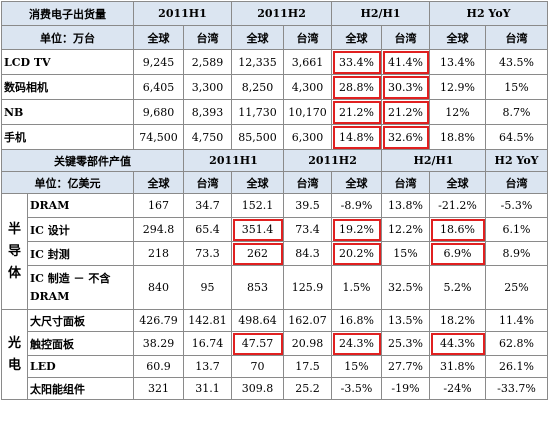  What do you see at coordinates (67, 87) in the screenshot?
I see `row-label: 数码相机` at bounding box center [67, 87].